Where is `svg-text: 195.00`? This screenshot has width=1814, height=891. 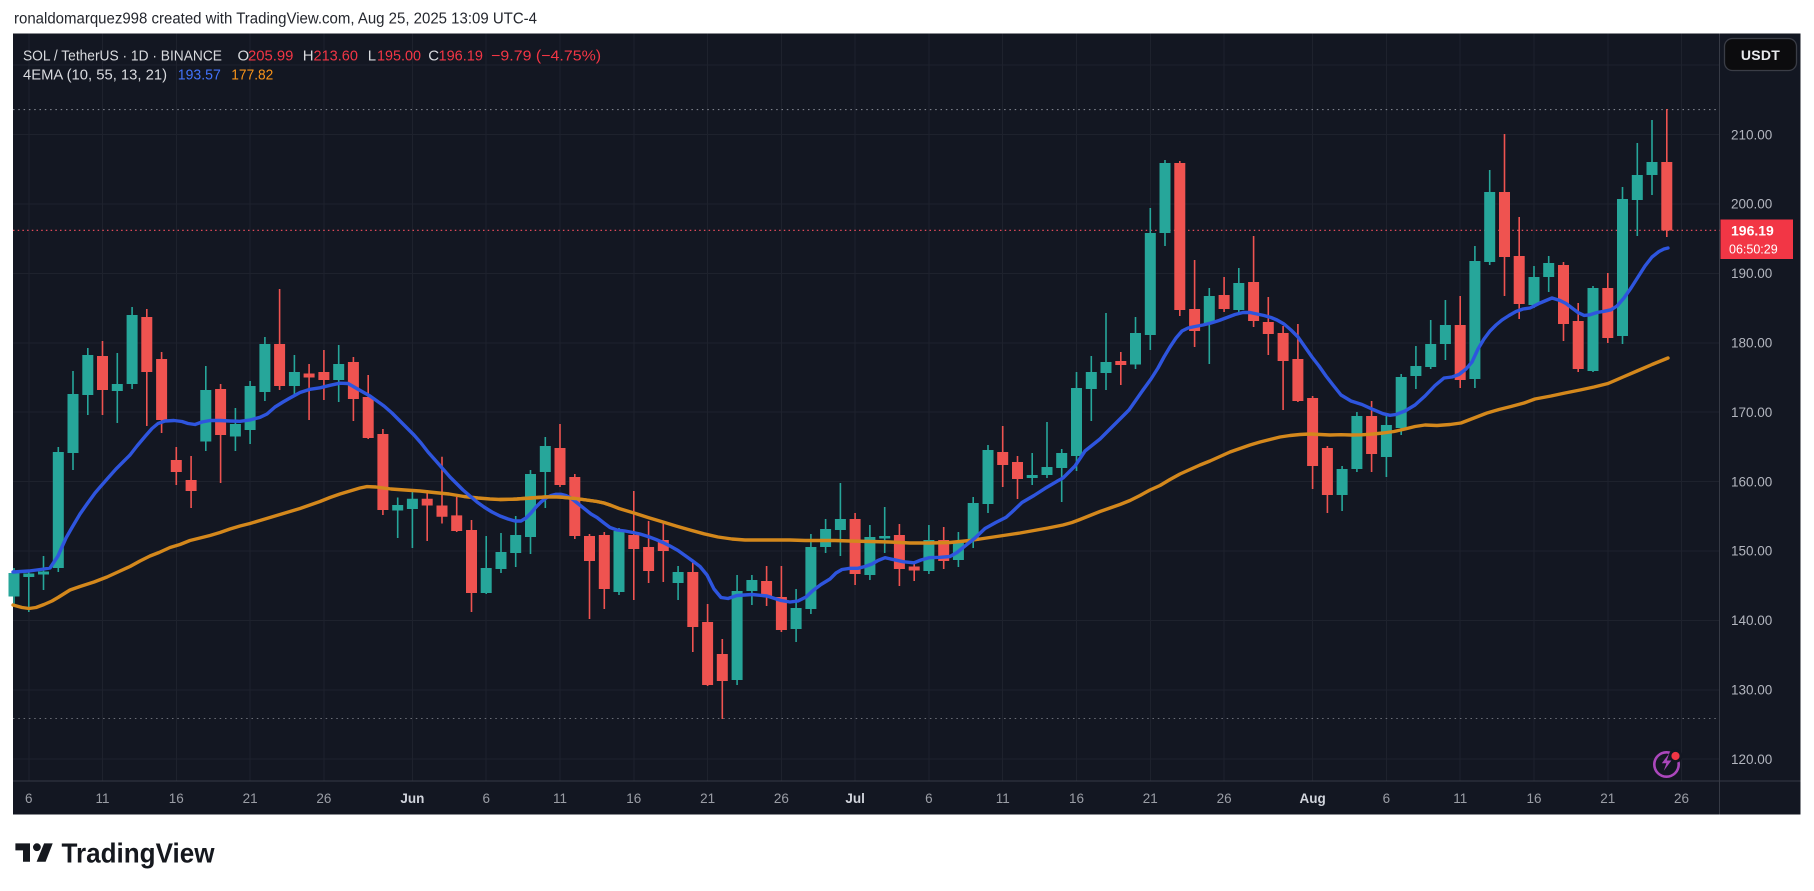
svg-text: 195.00 is located at coordinates (399, 56).